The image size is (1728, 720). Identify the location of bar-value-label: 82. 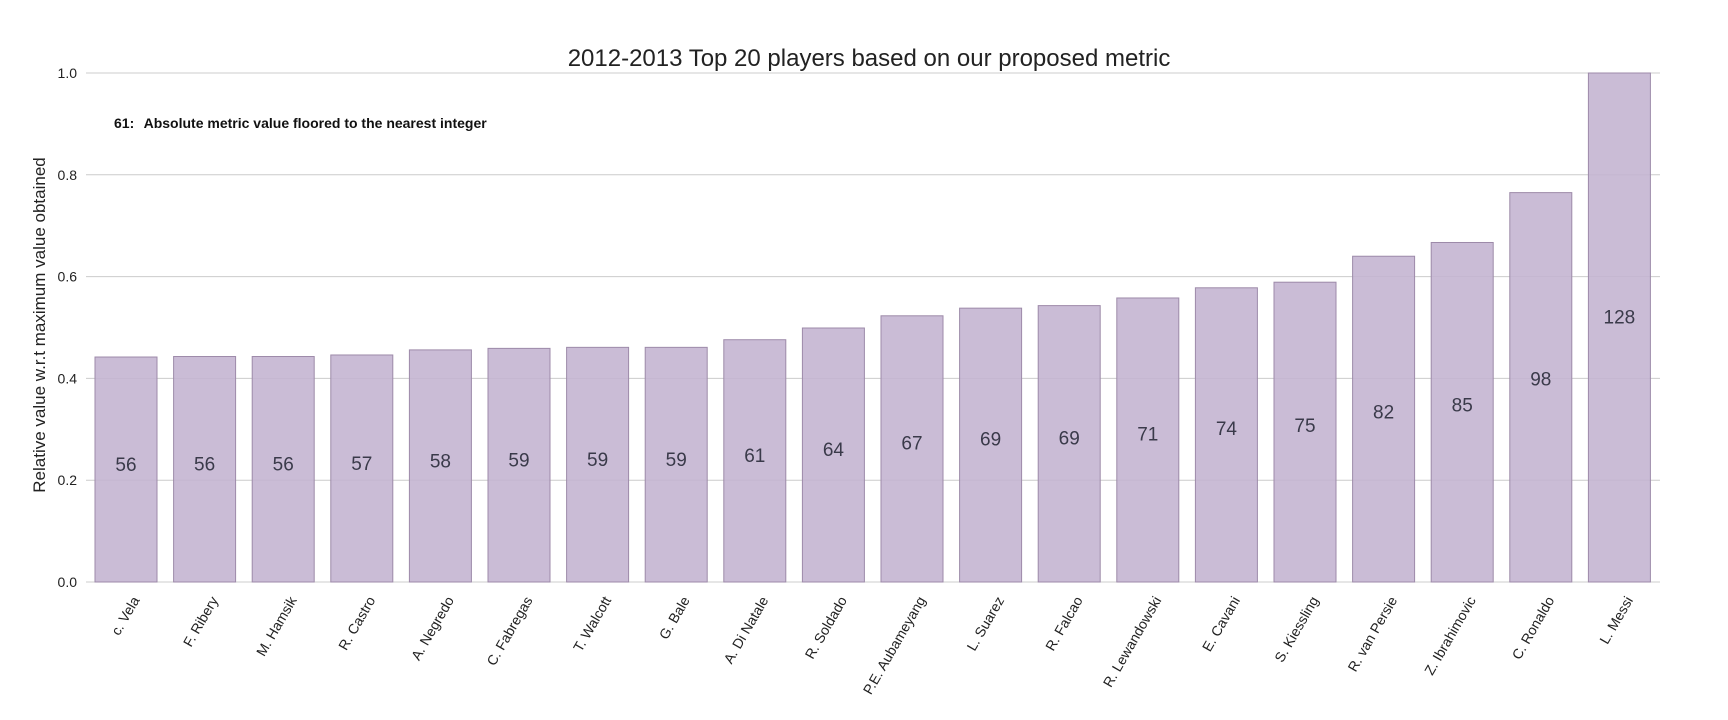
(1383, 413).